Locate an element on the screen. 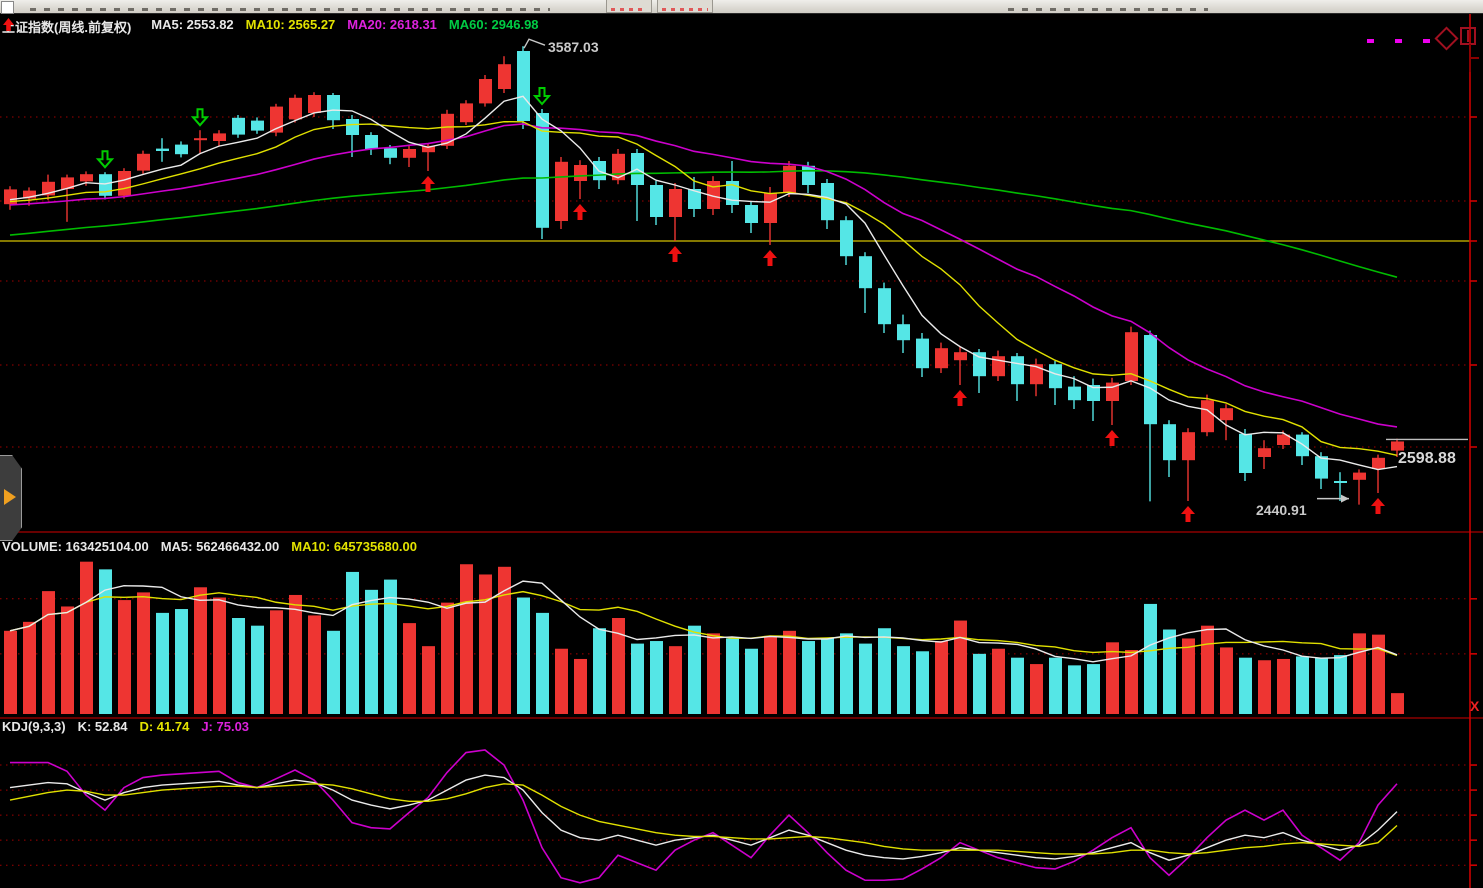  kdj-pane-header: KDJ(9,3,3) K: 52.84 D: 41.74 J: 75.03 is located at coordinates (125, 726).